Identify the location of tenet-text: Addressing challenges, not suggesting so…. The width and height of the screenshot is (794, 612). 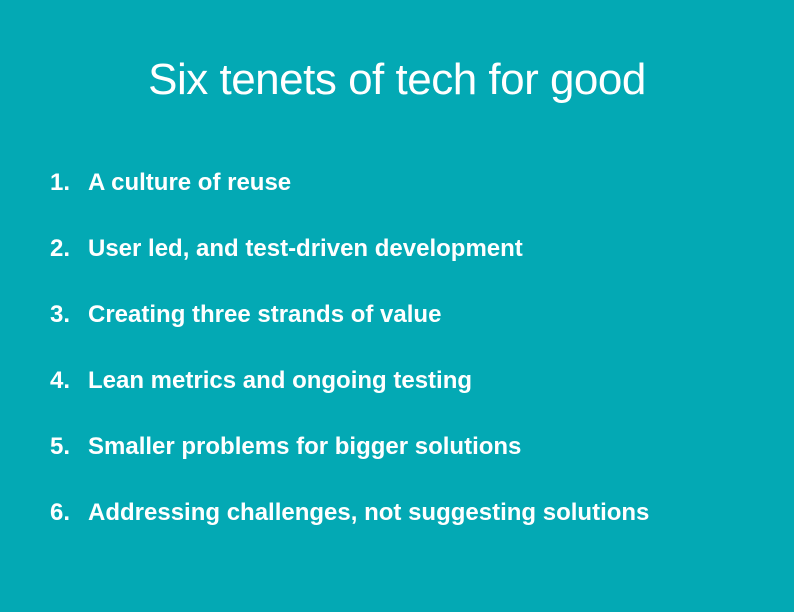
(369, 512).